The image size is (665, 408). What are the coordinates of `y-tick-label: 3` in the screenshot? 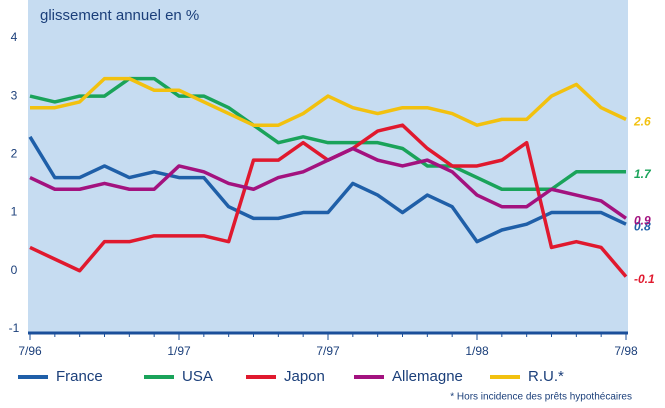 It's located at (14, 95).